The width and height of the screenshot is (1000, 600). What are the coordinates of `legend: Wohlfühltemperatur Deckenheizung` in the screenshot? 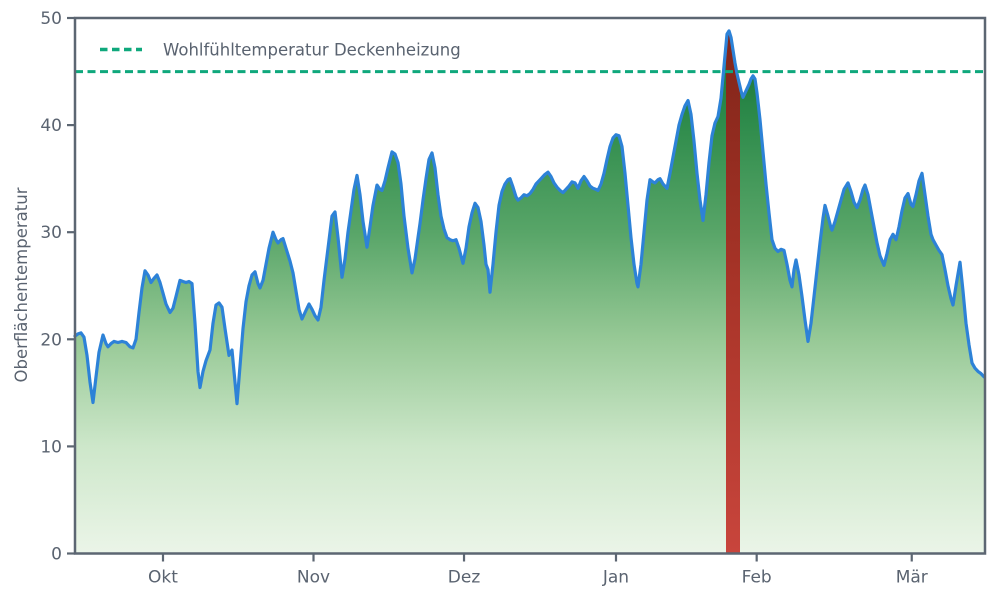 It's located at (280, 50).